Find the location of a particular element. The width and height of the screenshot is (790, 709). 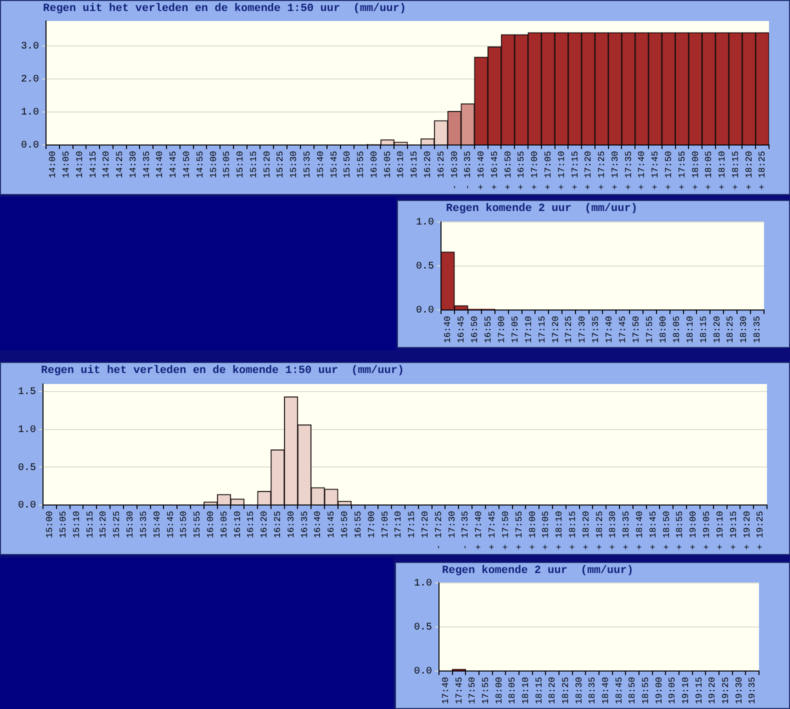

x-tick-label: 17:25 is located at coordinates (569, 330).